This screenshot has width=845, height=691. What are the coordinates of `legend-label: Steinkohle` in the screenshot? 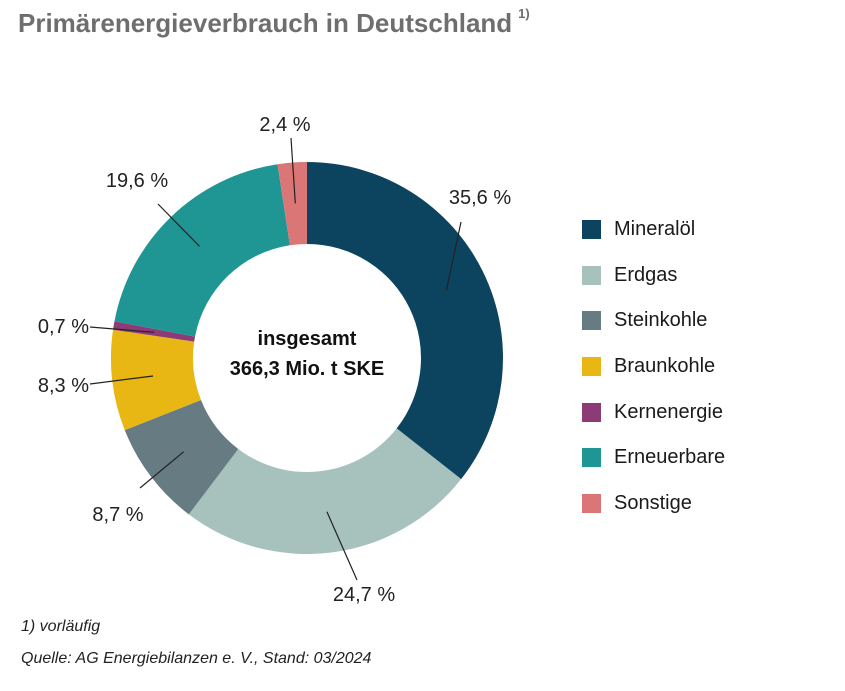 It's located at (661, 320).